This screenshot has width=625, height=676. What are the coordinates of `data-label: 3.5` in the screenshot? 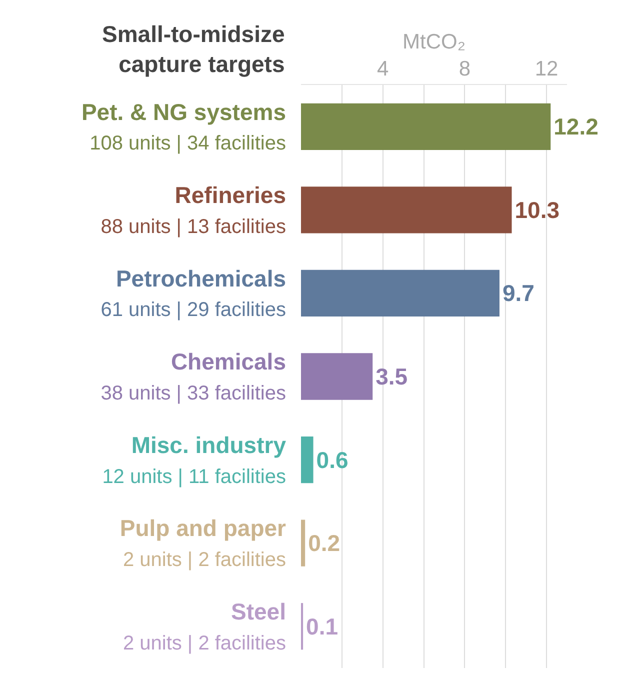 It's located at (392, 377).